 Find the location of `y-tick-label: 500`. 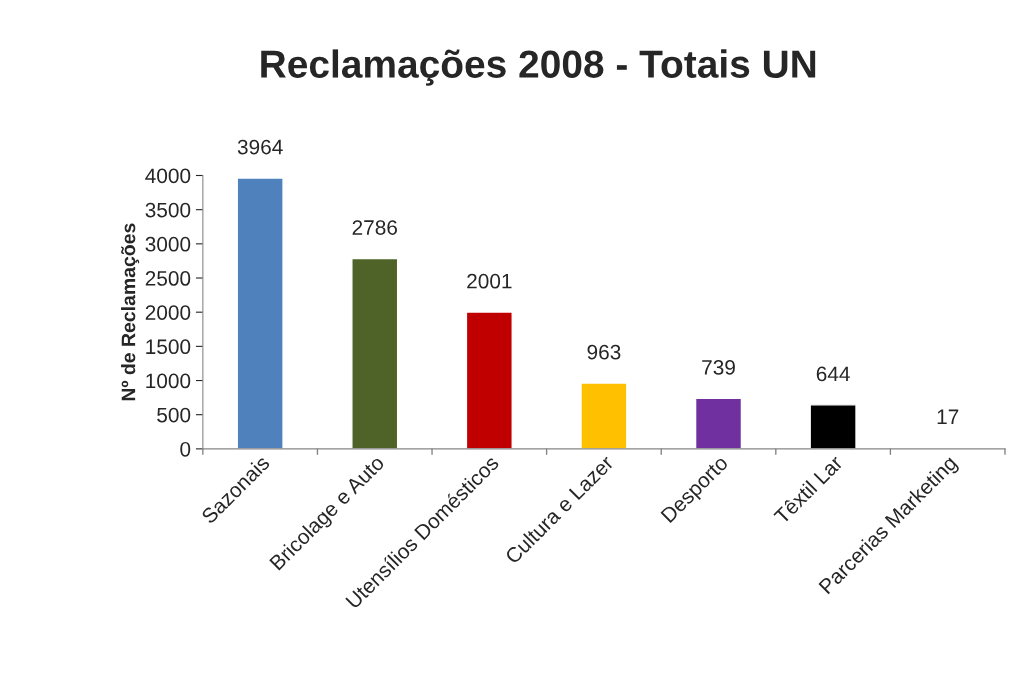

y-tick-label: 500 is located at coordinates (174, 415).